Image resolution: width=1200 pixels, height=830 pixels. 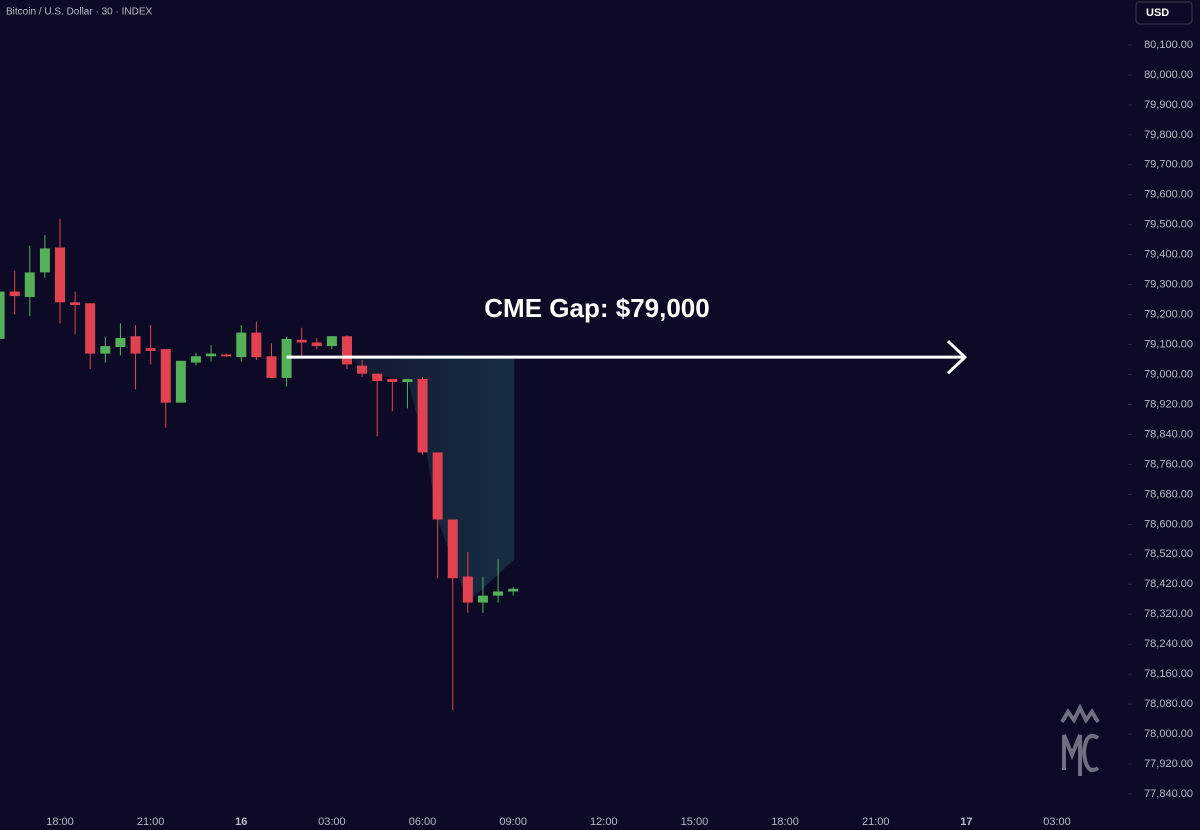 What do you see at coordinates (1157, 13) in the screenshot?
I see `currency-label: USD` at bounding box center [1157, 13].